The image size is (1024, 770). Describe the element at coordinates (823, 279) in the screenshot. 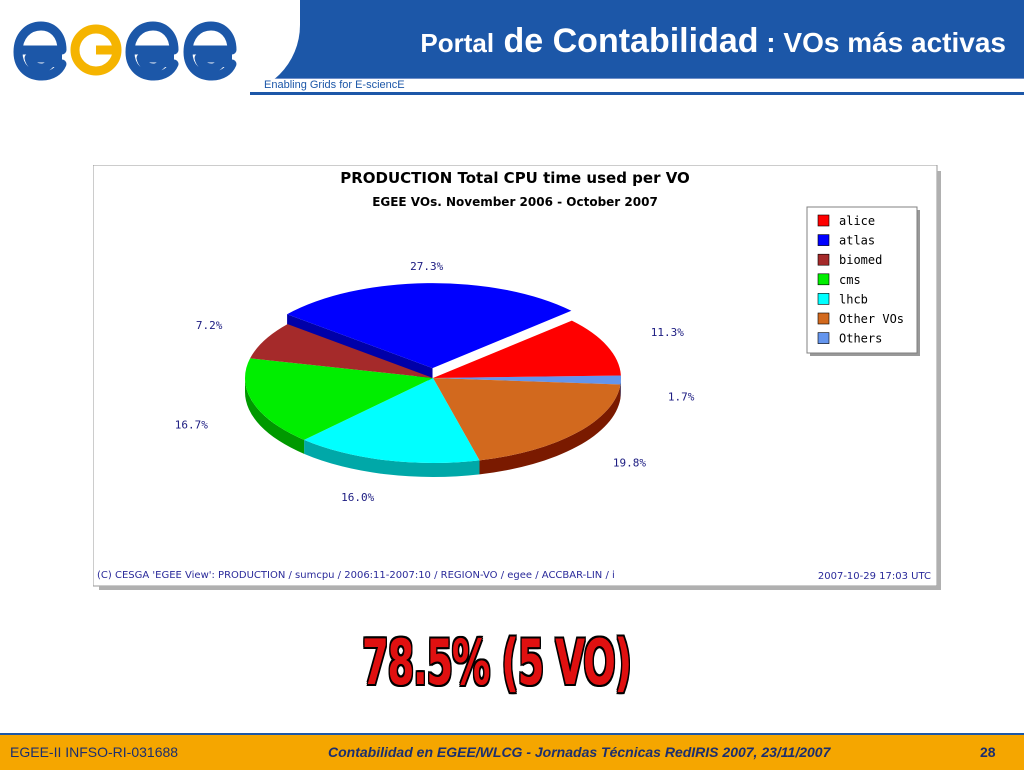

I see `legend-swatch-cms` at that location.